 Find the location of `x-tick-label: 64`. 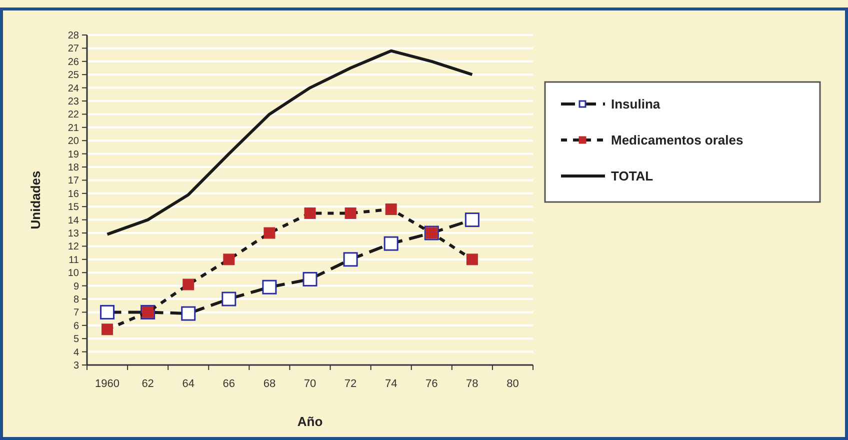

x-tick-label: 64 is located at coordinates (188, 384).